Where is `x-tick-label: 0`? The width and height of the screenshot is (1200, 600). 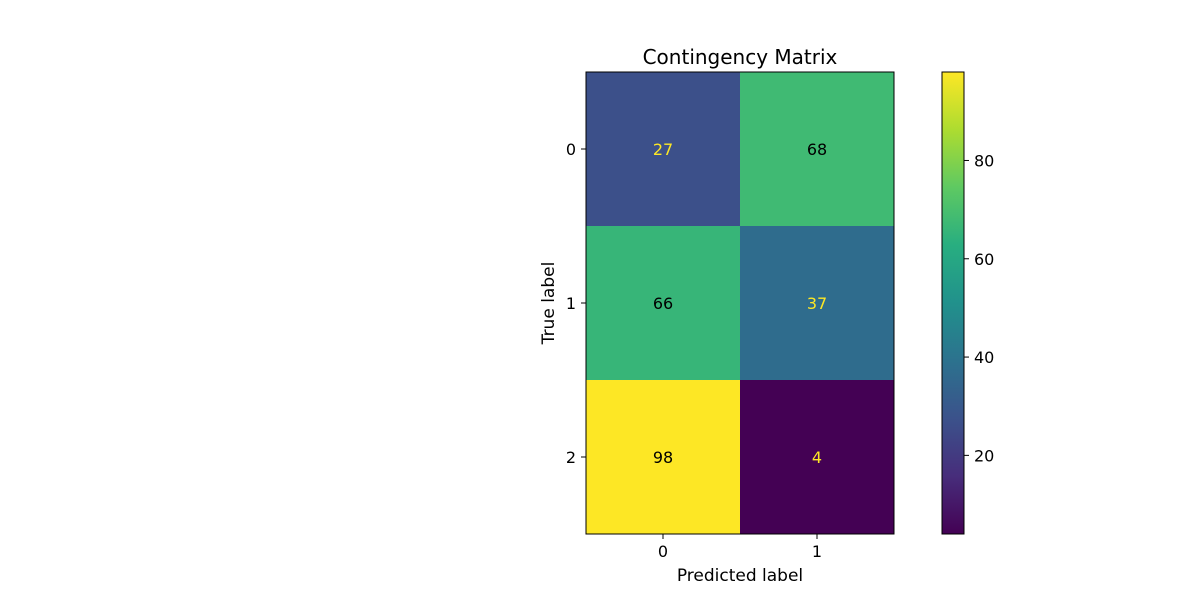 x-tick-label: 0 is located at coordinates (663, 551).